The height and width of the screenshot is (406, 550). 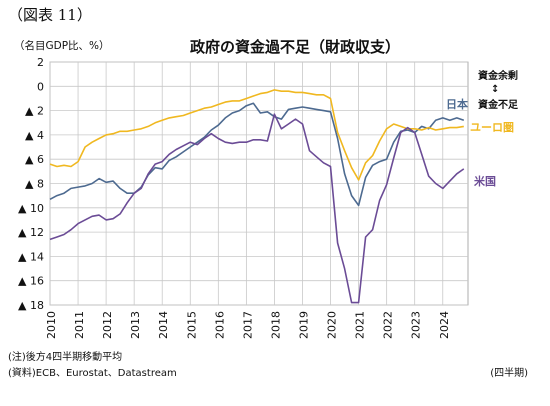 What do you see at coordinates (34, 184) in the screenshot?
I see `y-tick-label: ▲ 8` at bounding box center [34, 184].